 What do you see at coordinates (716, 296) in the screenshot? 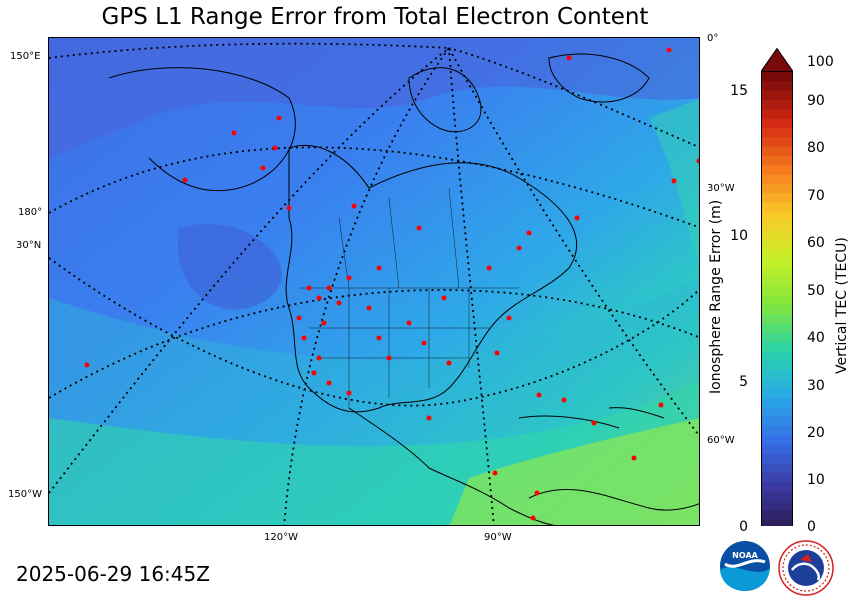
I see `range-axis-title: Ionosphere Range Error (m)` at bounding box center [716, 296].